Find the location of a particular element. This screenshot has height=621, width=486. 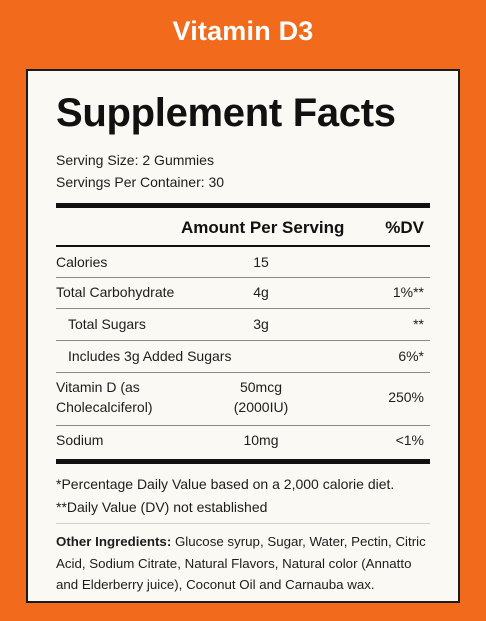

nutrient-row-sodium: Sodium 10mg <1% is located at coordinates (243, 440).